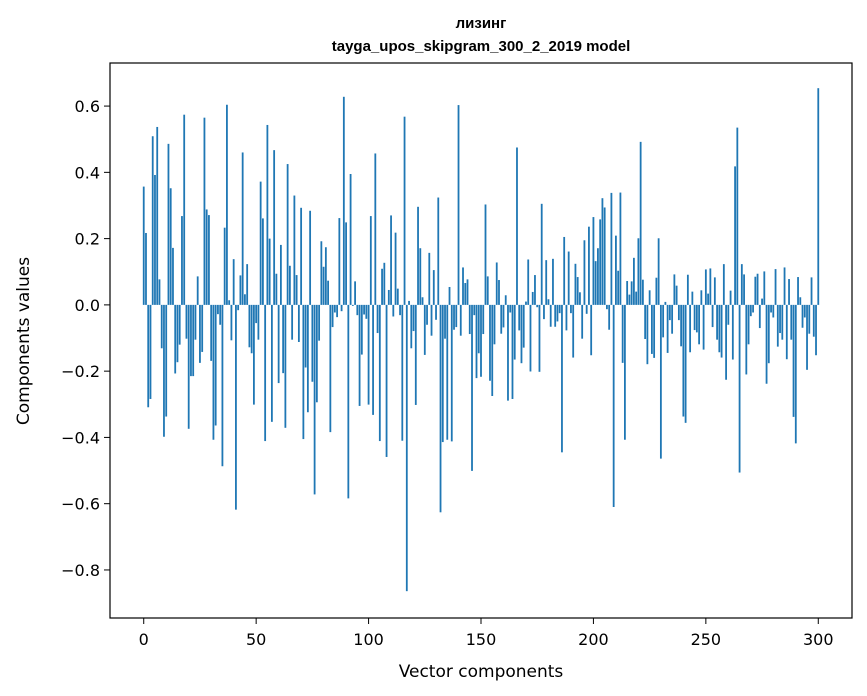  I want to click on x-tick-label: 250, so click(706, 639).